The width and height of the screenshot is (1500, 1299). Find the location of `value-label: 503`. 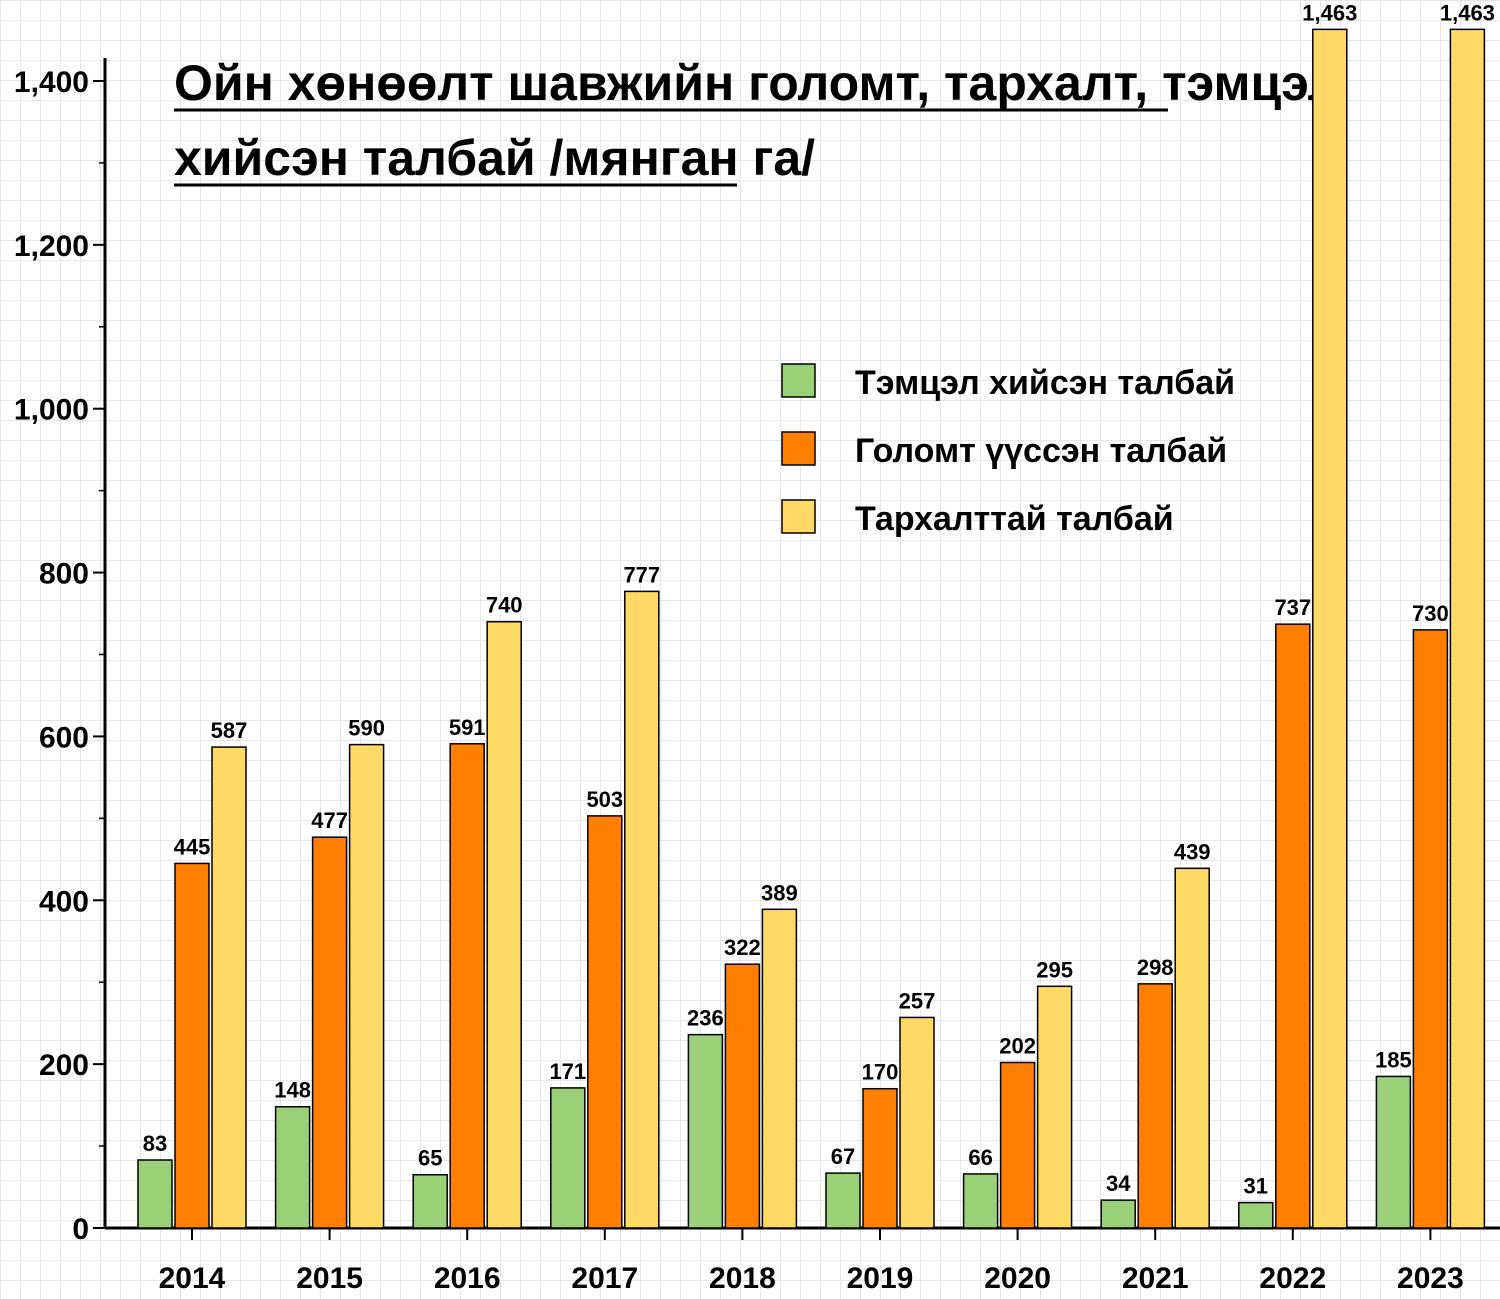

value-label: 503 is located at coordinates (604, 799).